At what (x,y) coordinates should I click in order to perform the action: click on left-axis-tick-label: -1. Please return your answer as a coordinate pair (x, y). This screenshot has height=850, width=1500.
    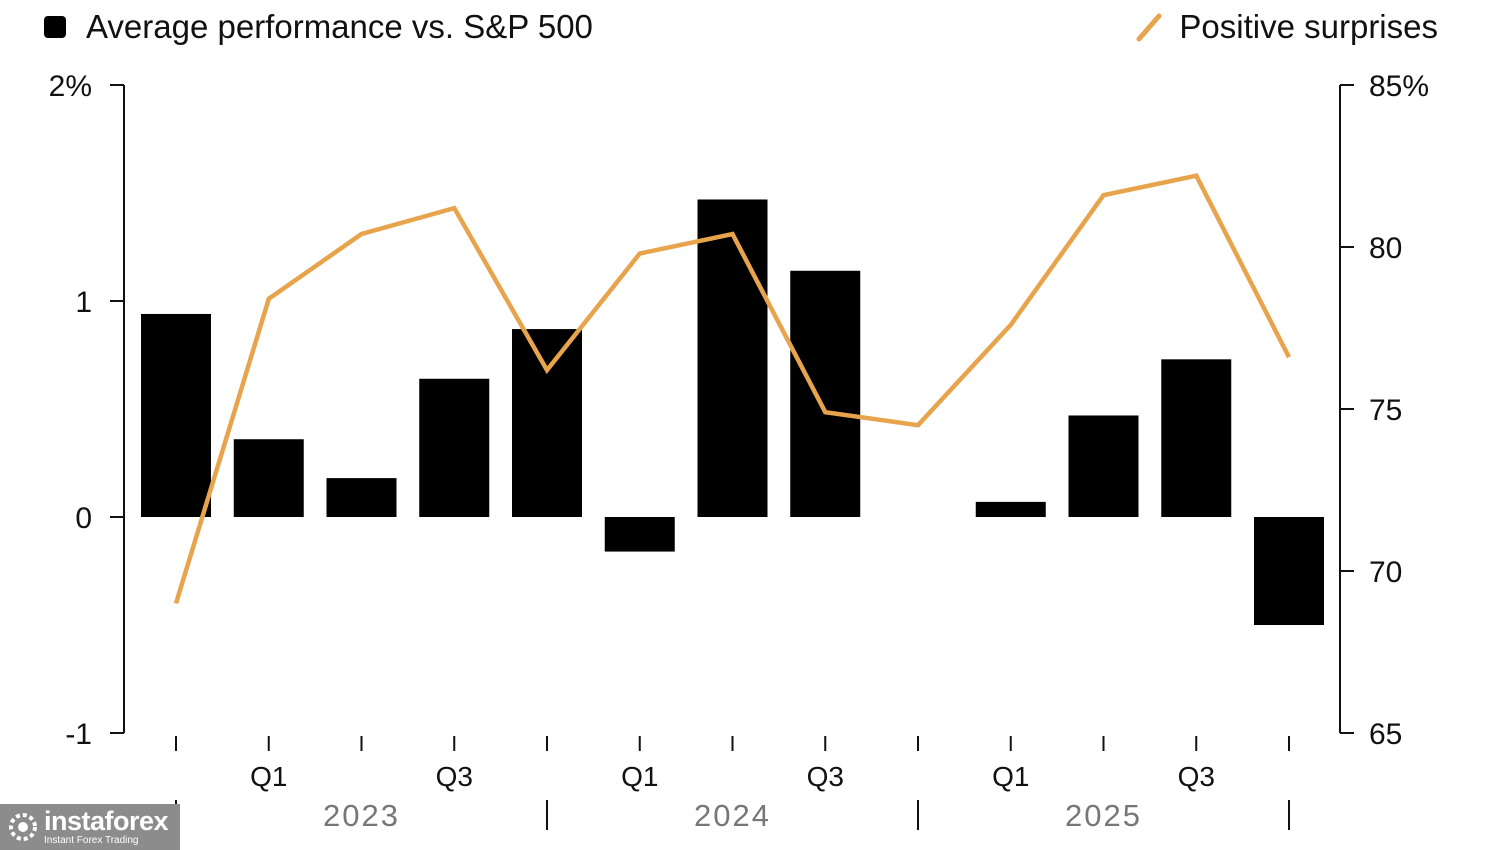
    Looking at the image, I should click on (78, 734).